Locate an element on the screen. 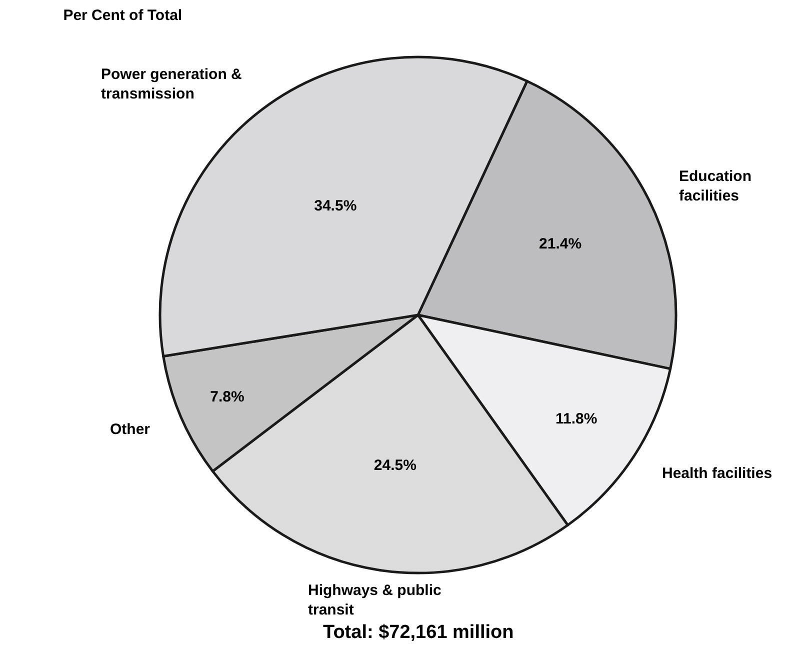  slice-label: Education facilities is located at coordinates (715, 186).